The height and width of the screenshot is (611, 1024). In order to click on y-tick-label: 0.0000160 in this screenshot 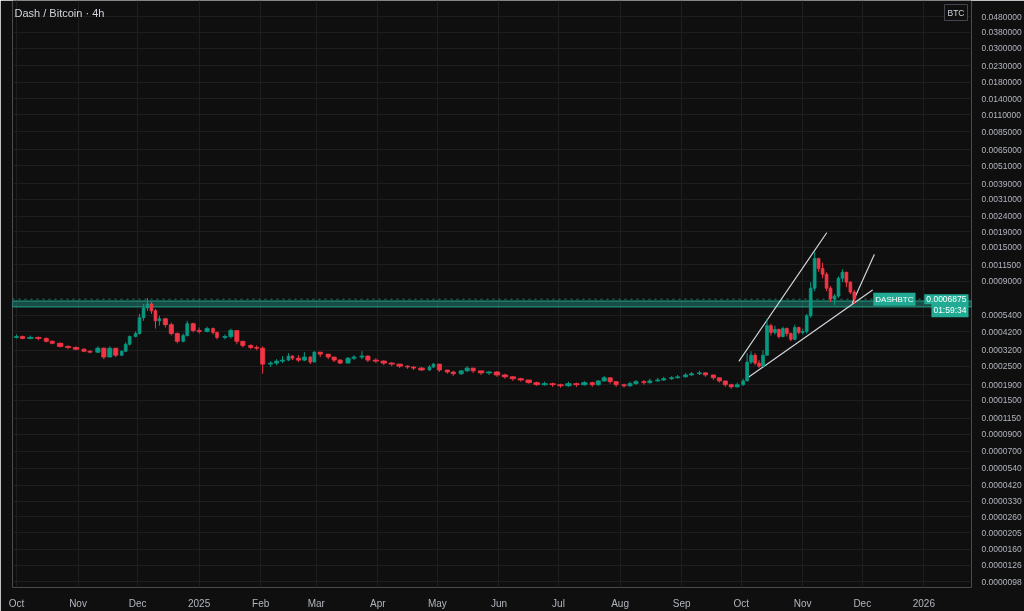, I will do `click(1001, 549)`.